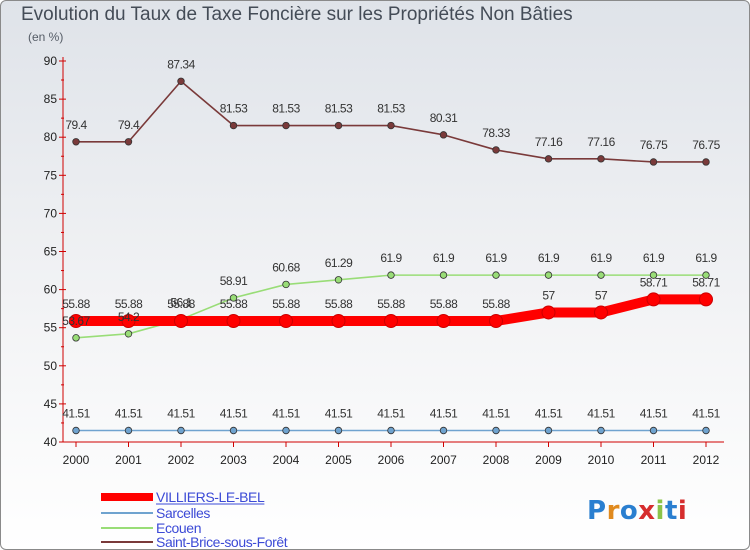 This screenshot has width=750, height=550. What do you see at coordinates (129, 317) in the screenshot?
I see `data-label: 54.2` at bounding box center [129, 317].